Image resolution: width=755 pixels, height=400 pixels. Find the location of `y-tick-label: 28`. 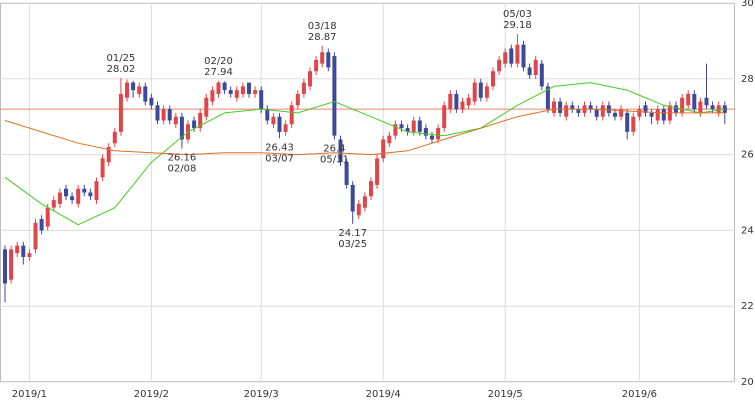

y-tick-label: 28 is located at coordinates (747, 79).